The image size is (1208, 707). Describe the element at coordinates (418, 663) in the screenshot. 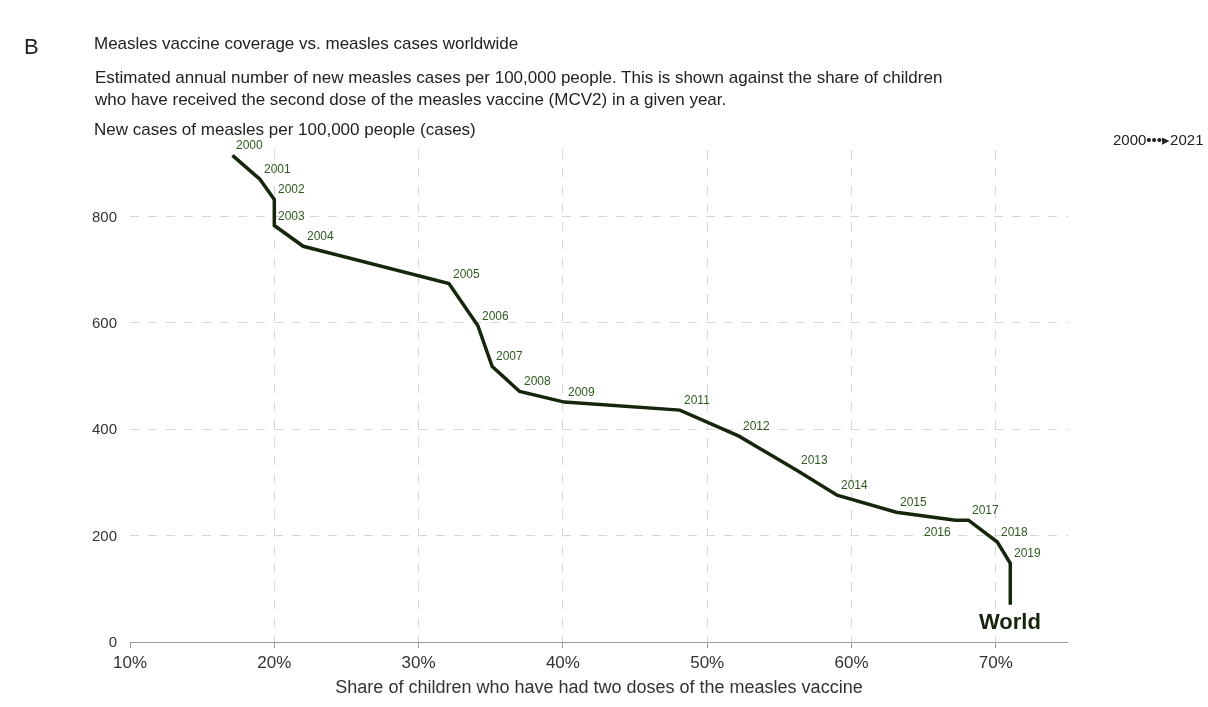

I see `x-tick-label: 30%` at that location.